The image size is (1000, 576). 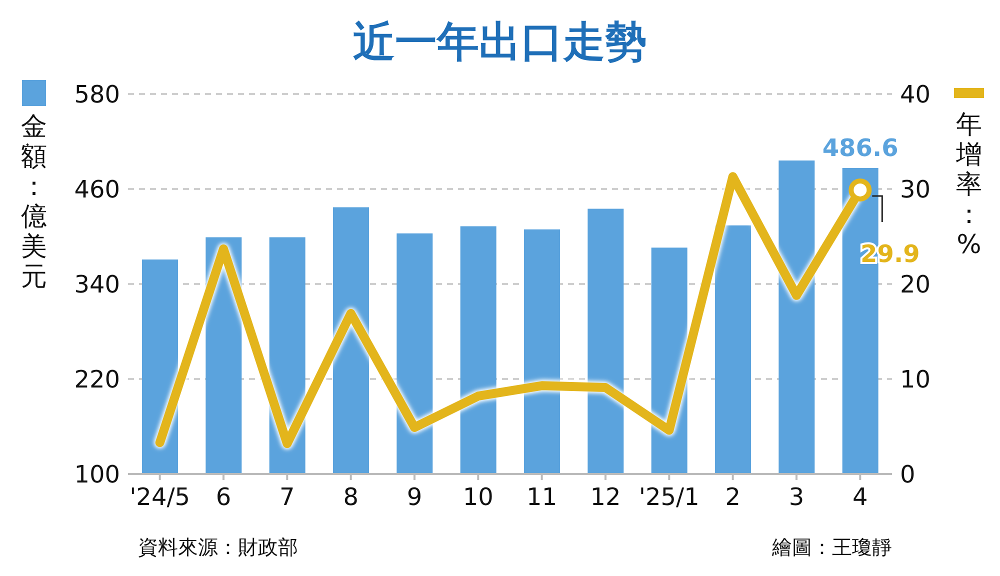 What do you see at coordinates (732, 497) in the screenshot?
I see `x-tick-label: 2` at bounding box center [732, 497].